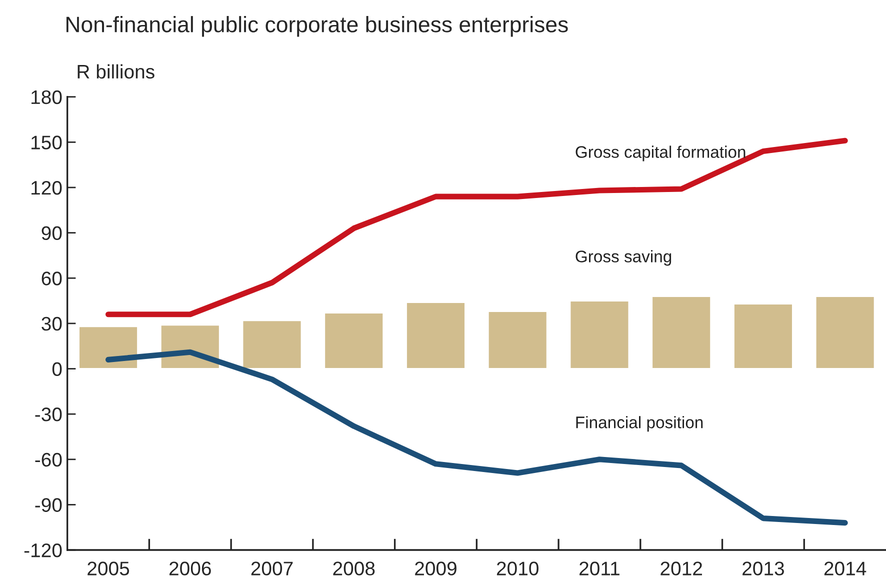  I want to click on y-tick-label: -30, so click(48, 415).